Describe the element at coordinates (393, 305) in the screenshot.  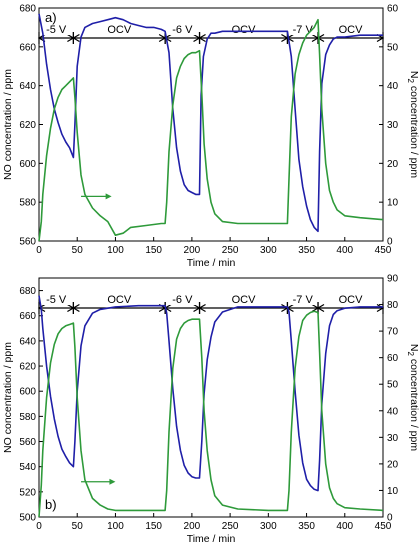
I see `y-right-tick-label: 80` at that location.